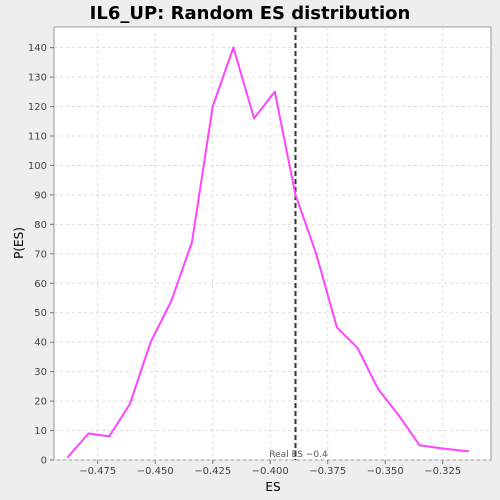  Describe the element at coordinates (327, 471) in the screenshot. I see `x-tick-label: −0.375` at that location.